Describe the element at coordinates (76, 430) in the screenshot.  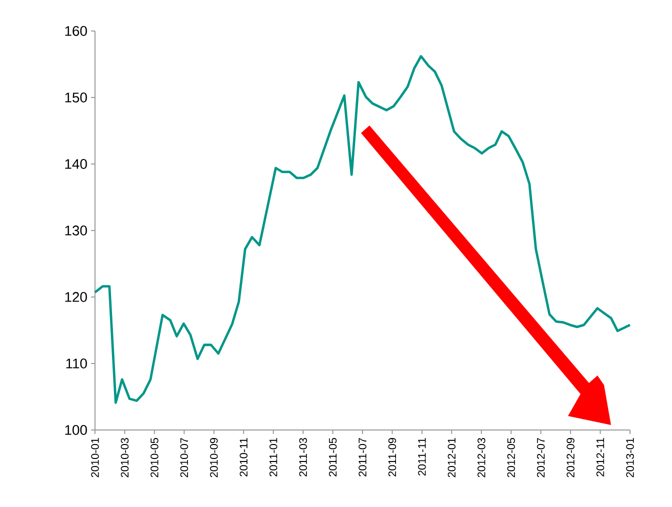
I see `y-tick-label: 100` at that location.